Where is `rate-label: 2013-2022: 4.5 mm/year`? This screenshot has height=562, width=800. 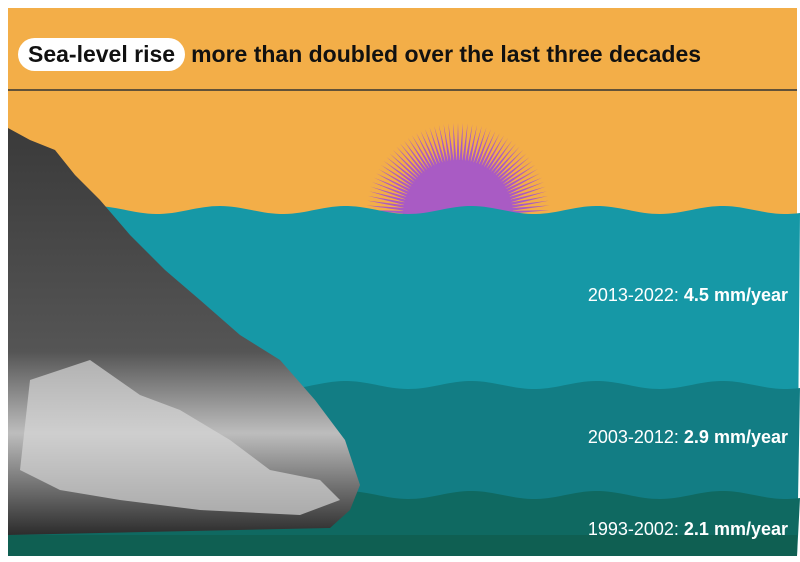
rate-label: 2013-2022: 4.5 mm/year is located at coordinates (688, 295).